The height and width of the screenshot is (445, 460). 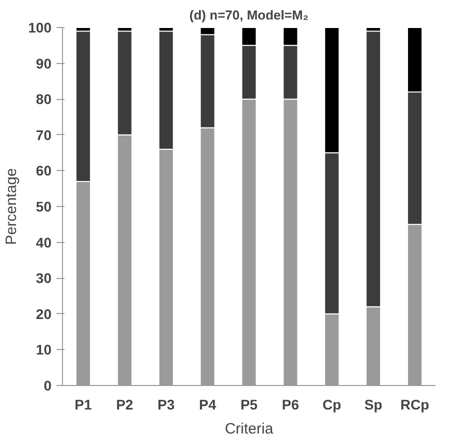 What do you see at coordinates (44, 278) in the screenshot?
I see `y-tick-label: 30` at bounding box center [44, 278].